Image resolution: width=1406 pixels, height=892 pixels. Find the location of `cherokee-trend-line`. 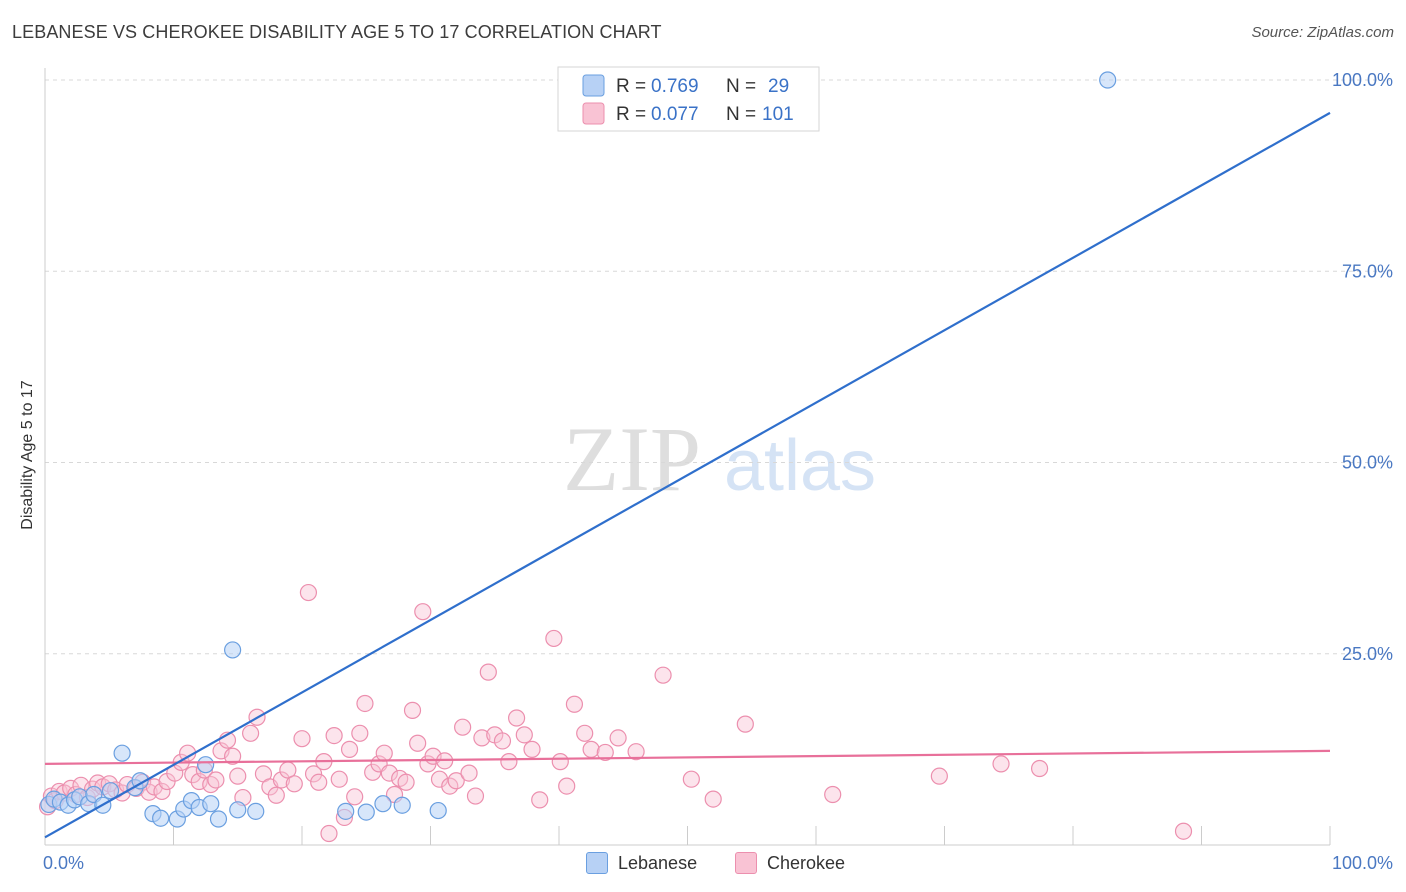

cherokee-trend-line is located at coordinates (687, 757).